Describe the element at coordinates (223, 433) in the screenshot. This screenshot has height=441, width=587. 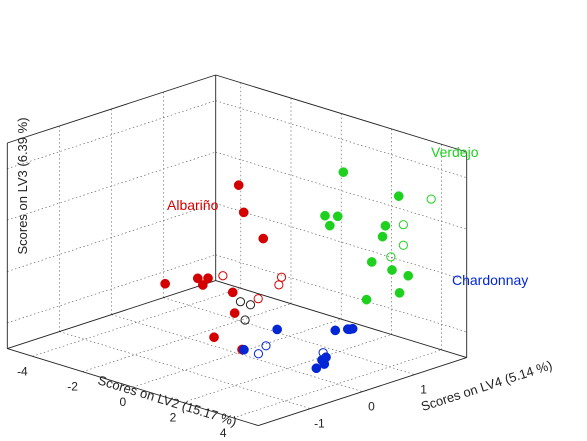
I see `x-tick-label: 4` at that location.